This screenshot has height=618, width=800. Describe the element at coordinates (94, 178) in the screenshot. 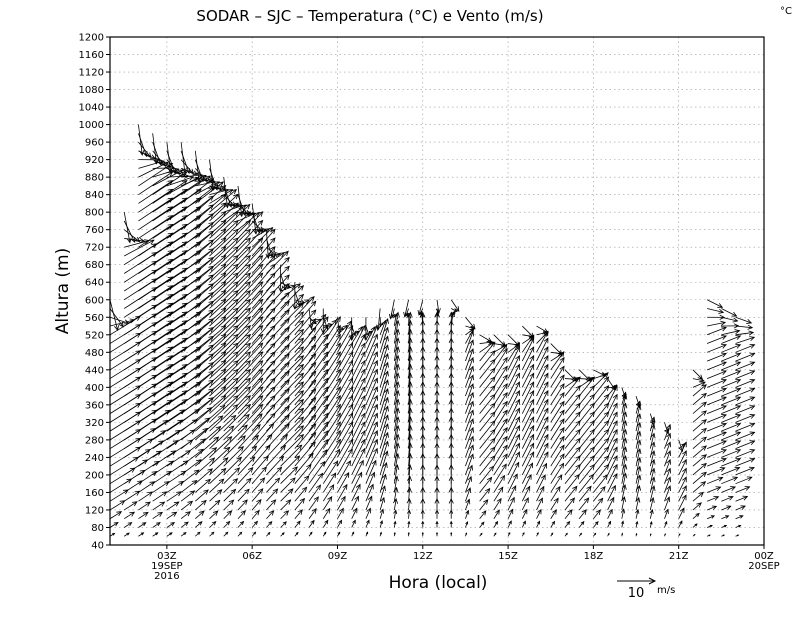

I see `y-tick-label: 880` at that location.